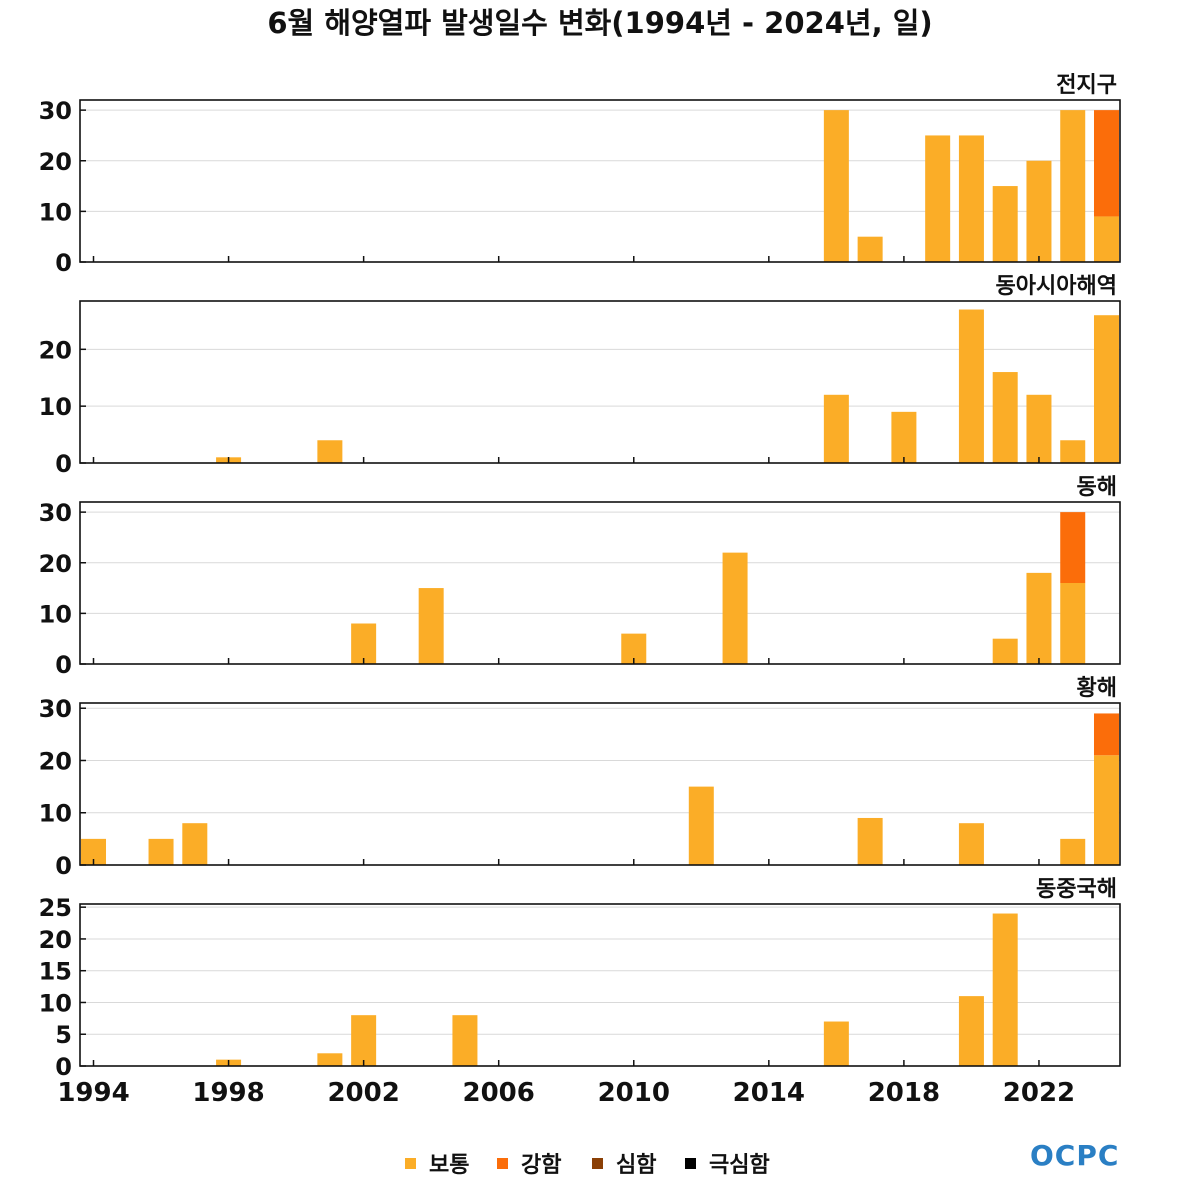 The image size is (1200, 1200). Describe the element at coordinates (1056, 286) in the screenshot. I see `panel-label: 동아시아해역` at that location.